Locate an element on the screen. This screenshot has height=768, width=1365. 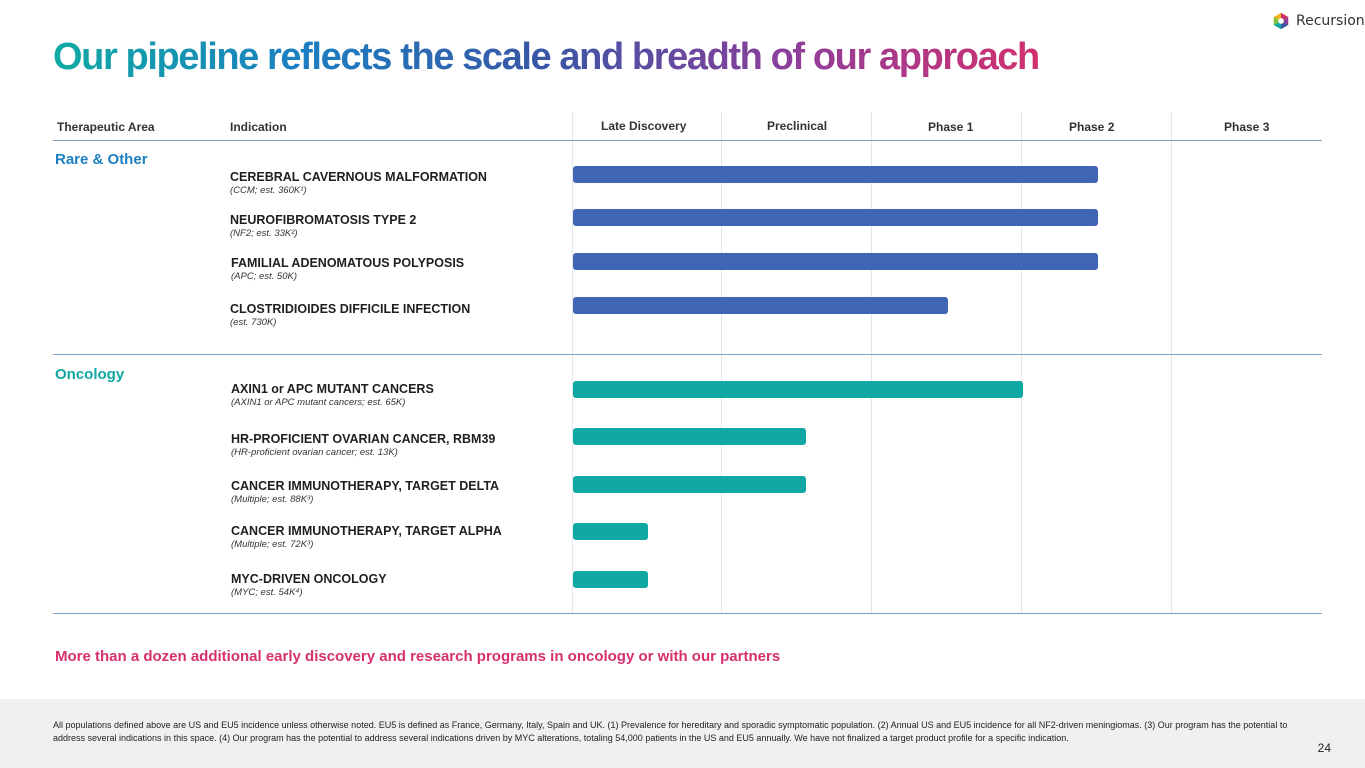
indication-detail: (APC; est. 50K) is located at coordinates (264, 276).